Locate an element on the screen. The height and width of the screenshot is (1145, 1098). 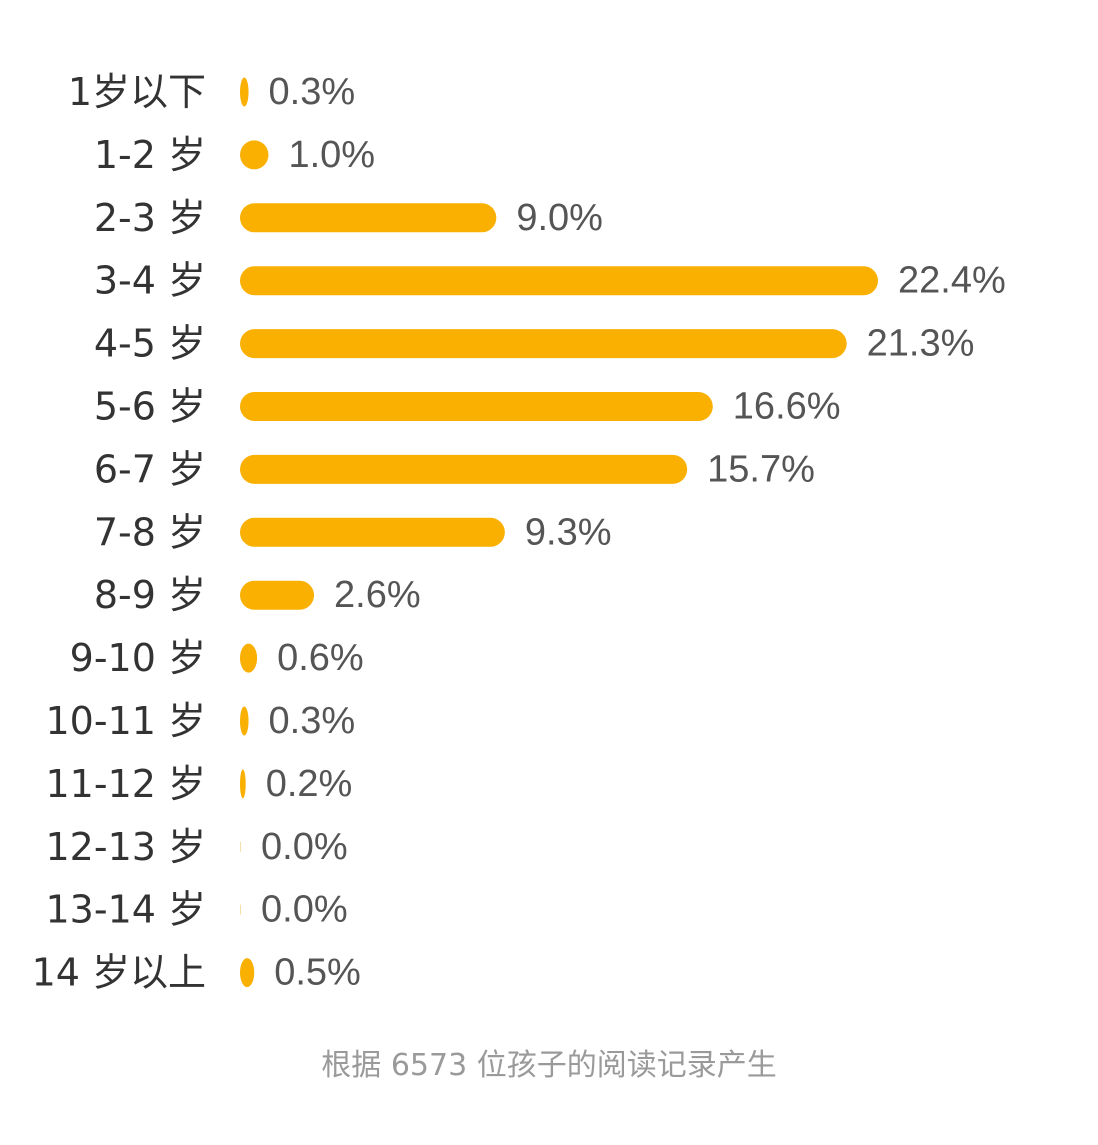
category-label: 1岁以下 is located at coordinates (137, 92).